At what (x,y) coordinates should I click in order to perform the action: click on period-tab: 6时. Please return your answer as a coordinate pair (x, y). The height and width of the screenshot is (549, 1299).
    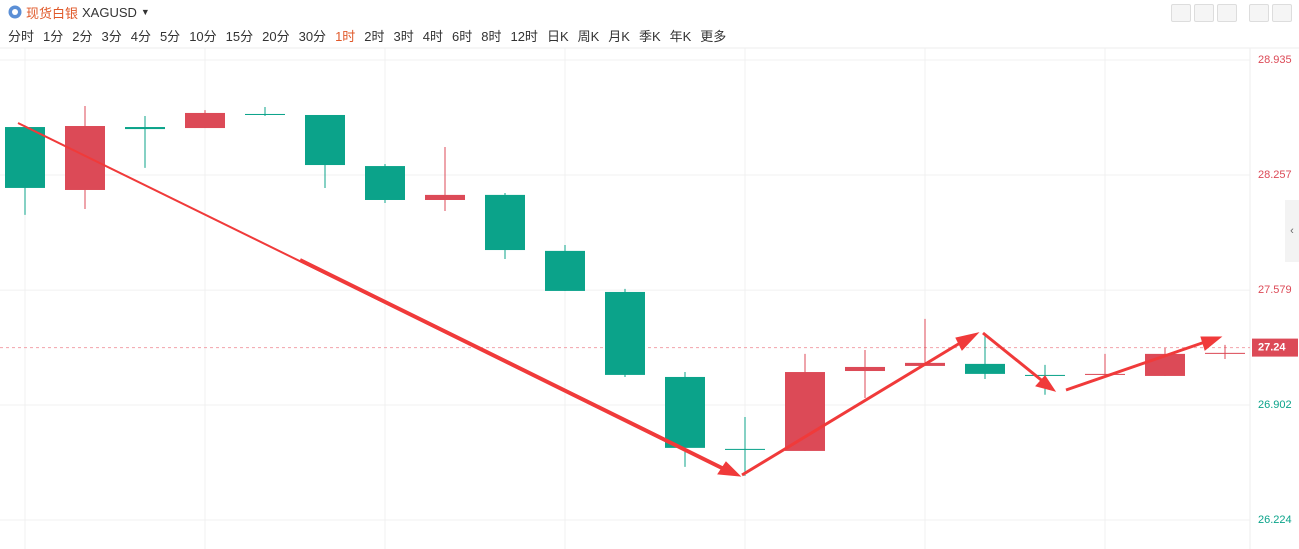
    Looking at the image, I should click on (462, 36).